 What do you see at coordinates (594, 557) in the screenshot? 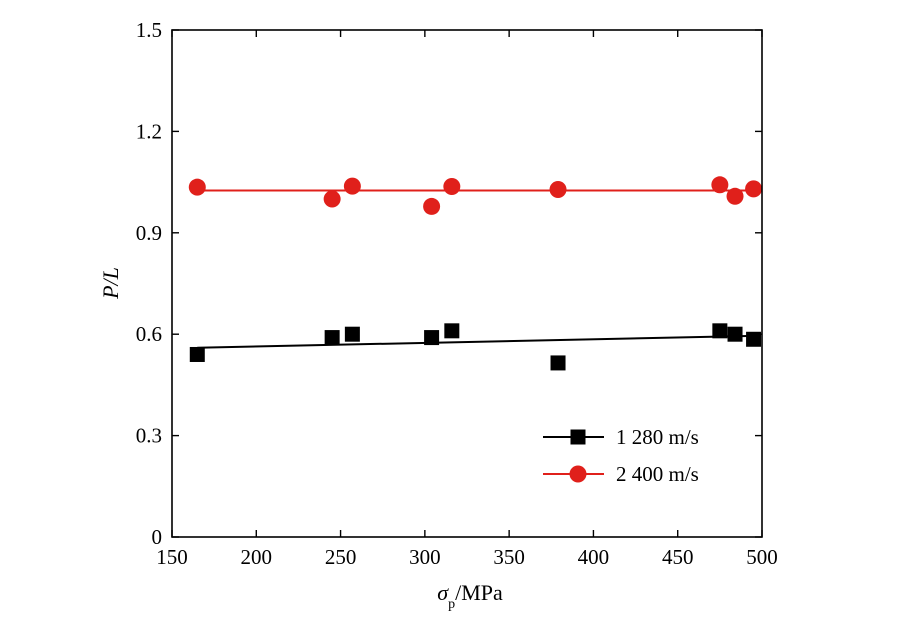
I see `x-tick-label: 400` at bounding box center [594, 557].